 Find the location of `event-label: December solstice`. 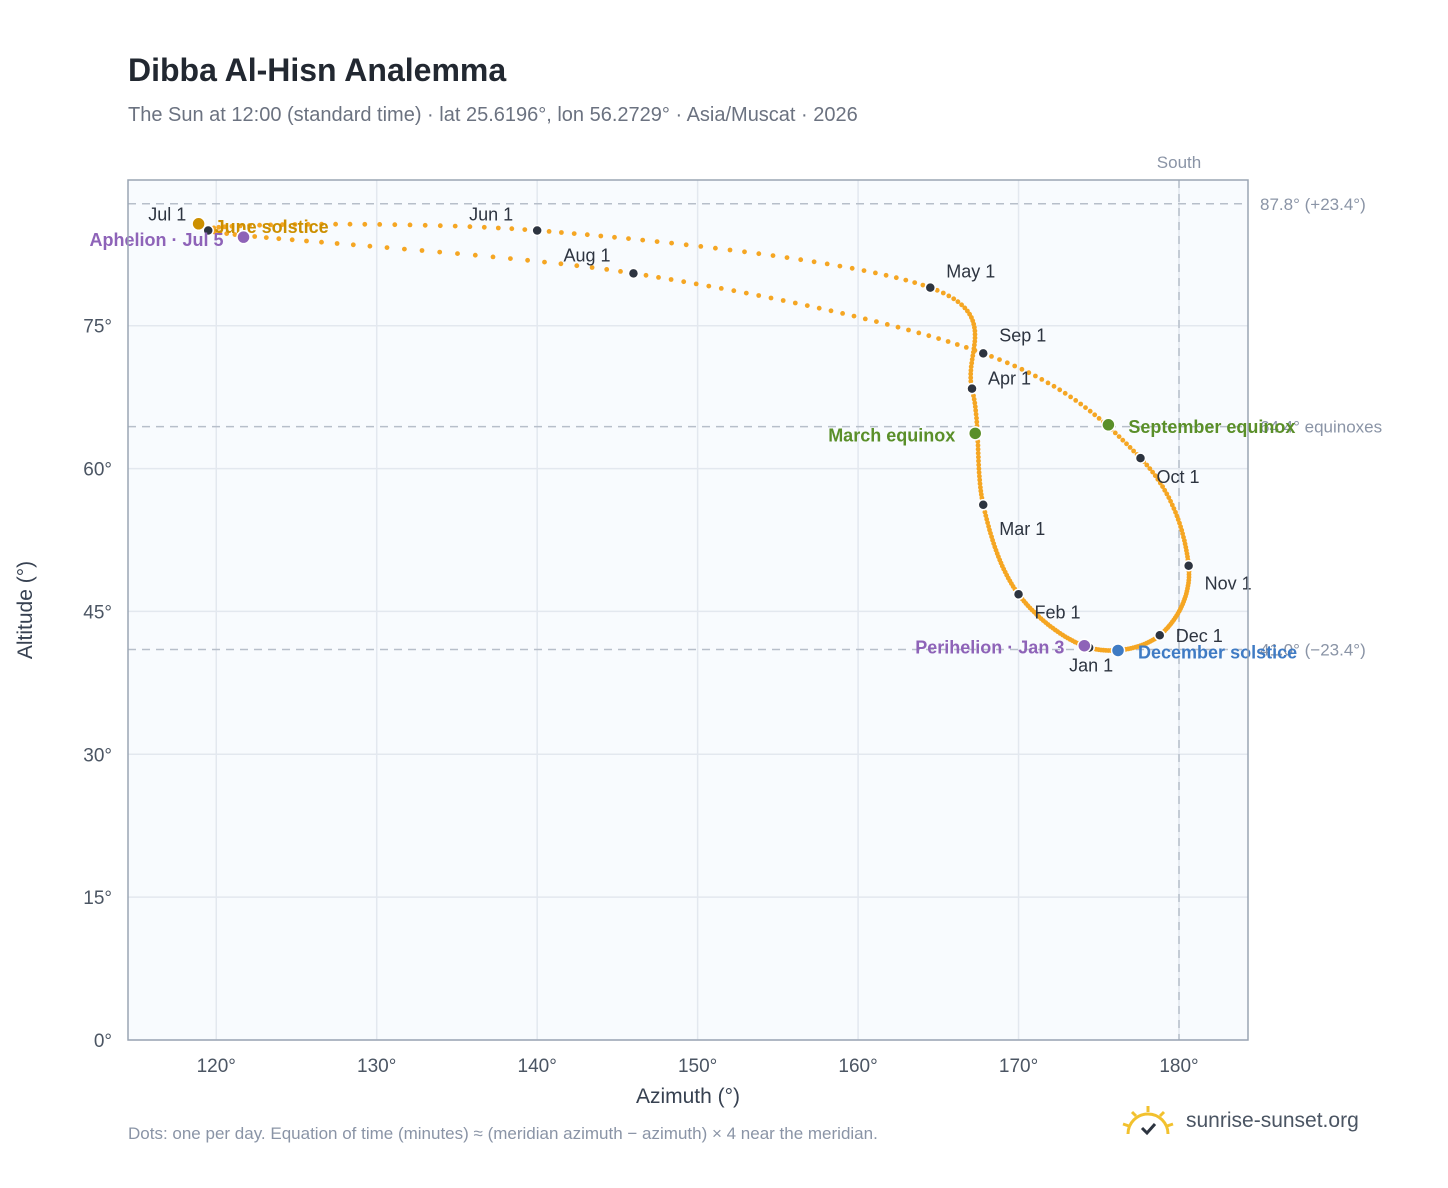

event-label: December solstice is located at coordinates (1217, 652).